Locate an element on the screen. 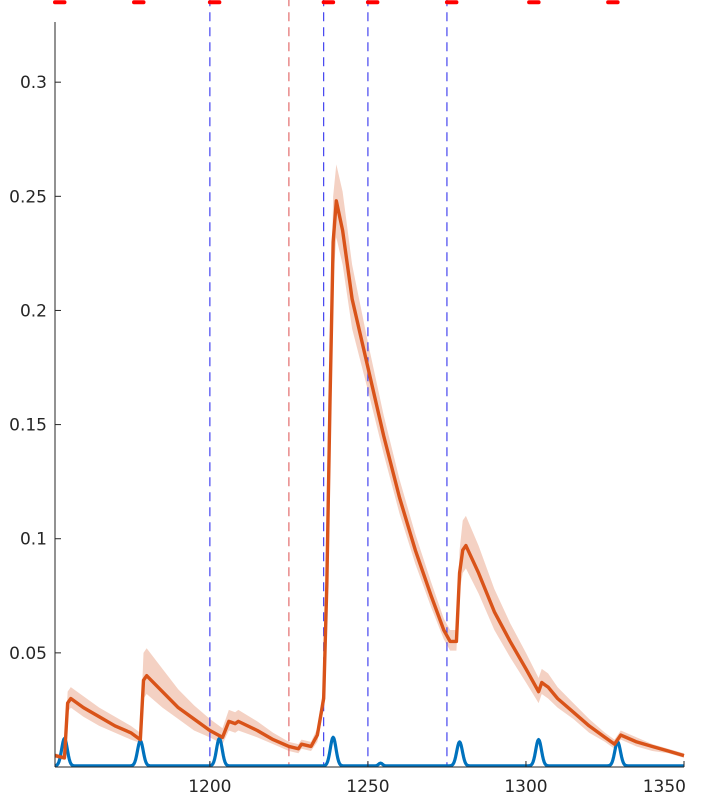  blue-series-line is located at coordinates (369, 751).